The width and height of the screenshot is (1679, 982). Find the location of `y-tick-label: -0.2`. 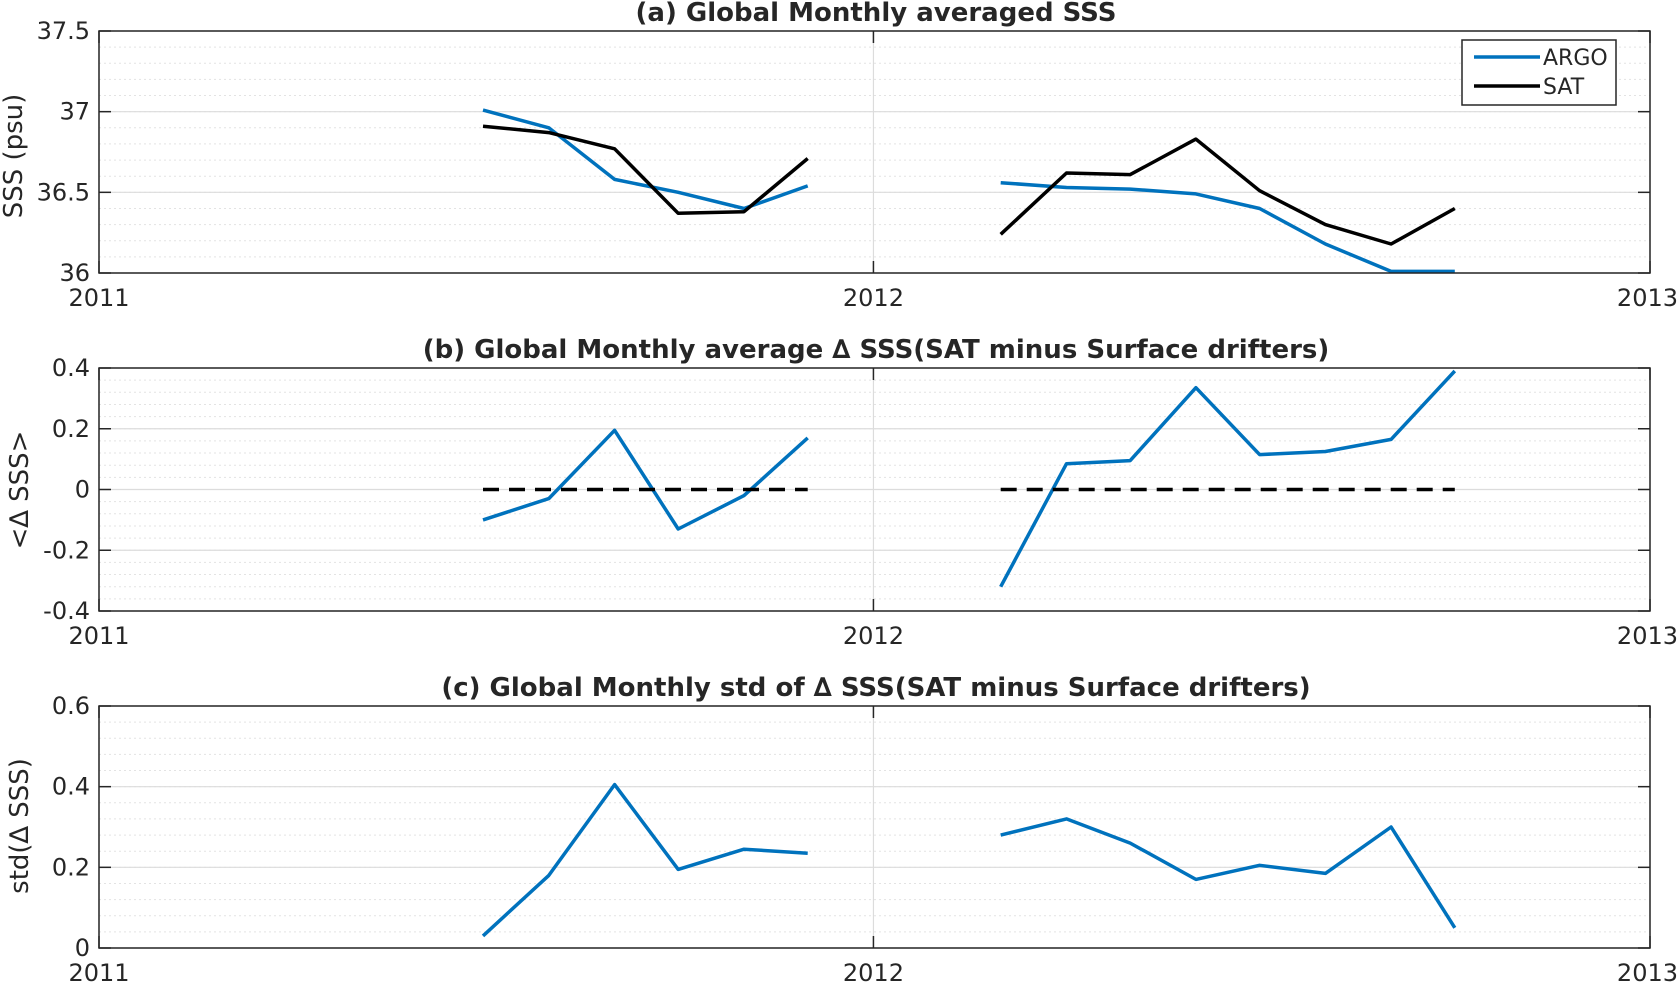

y-tick-label: -0.2 is located at coordinates (66, 550).